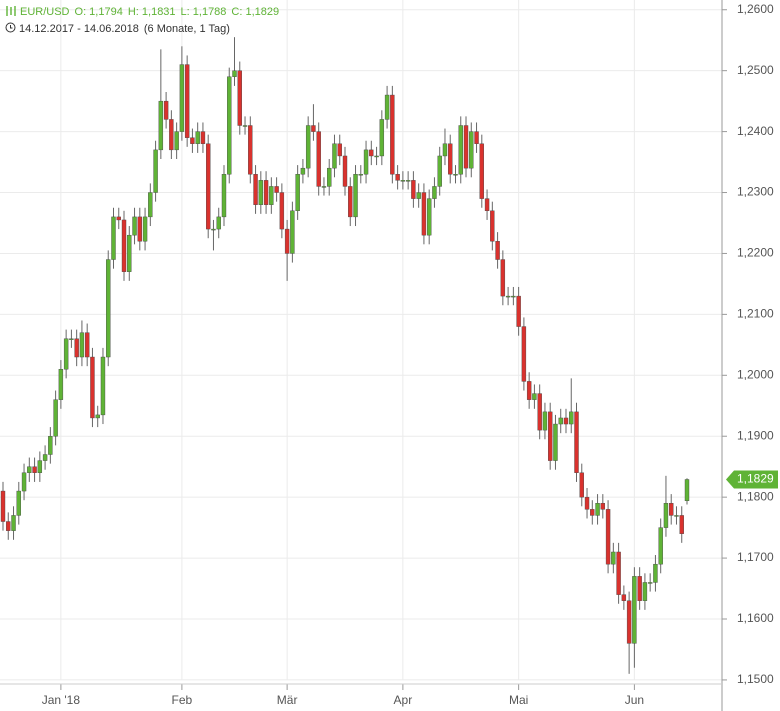 Image resolution: width=780 pixels, height=711 pixels. What do you see at coordinates (755, 374) in the screenshot?
I see `y-tick-label: 1,2000` at bounding box center [755, 374].